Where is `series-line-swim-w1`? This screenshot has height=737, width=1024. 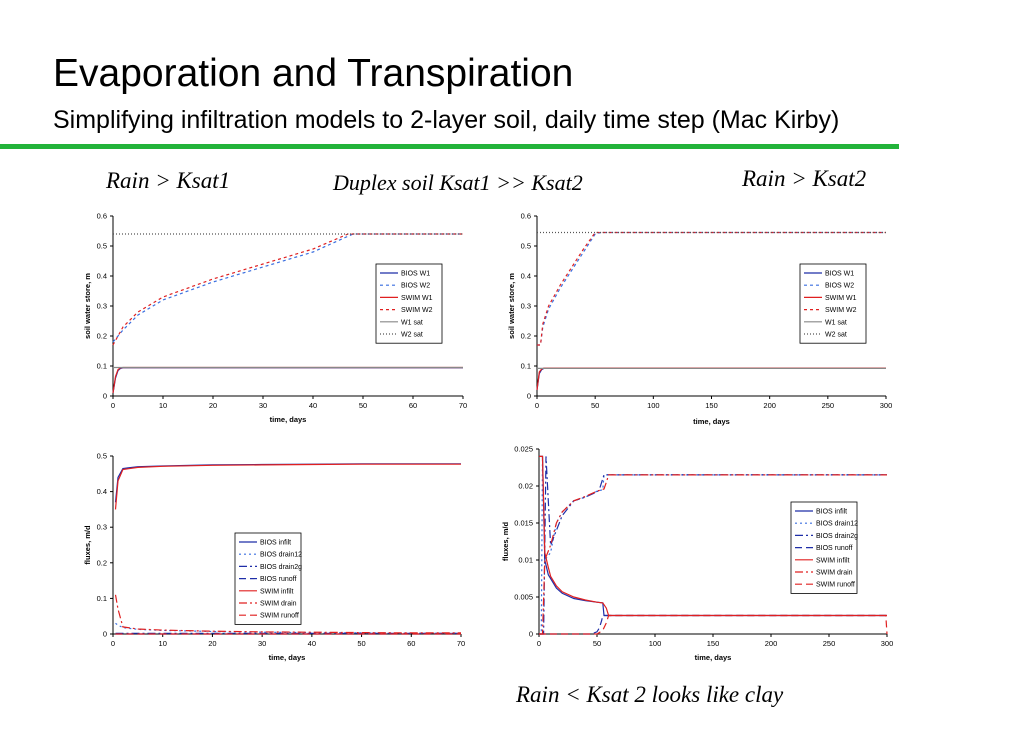
series-line-swim-w1 is located at coordinates (287, 380).